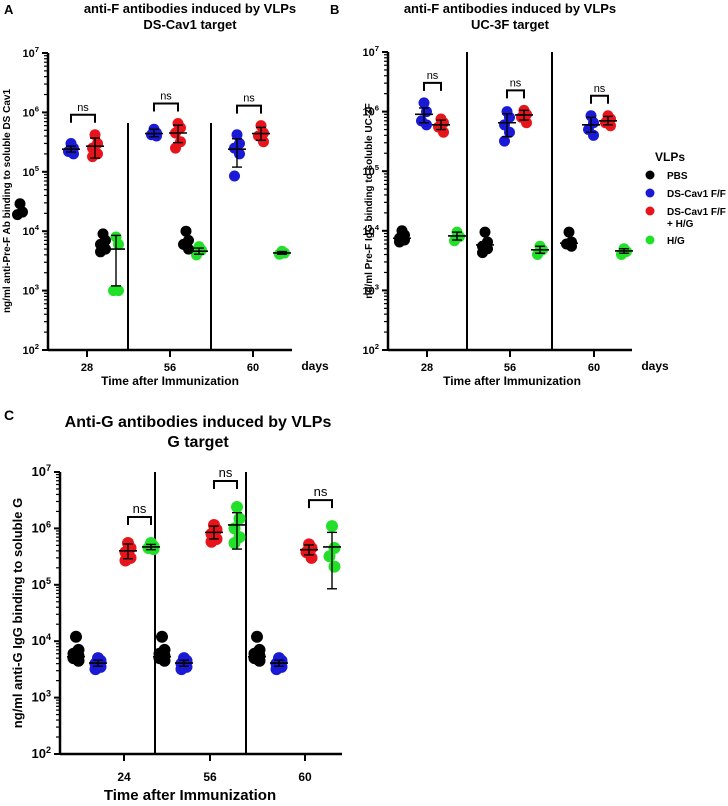 This screenshot has width=728, height=806. What do you see at coordinates (9, 415) in the screenshot?
I see `panel-label: C` at bounding box center [9, 415].